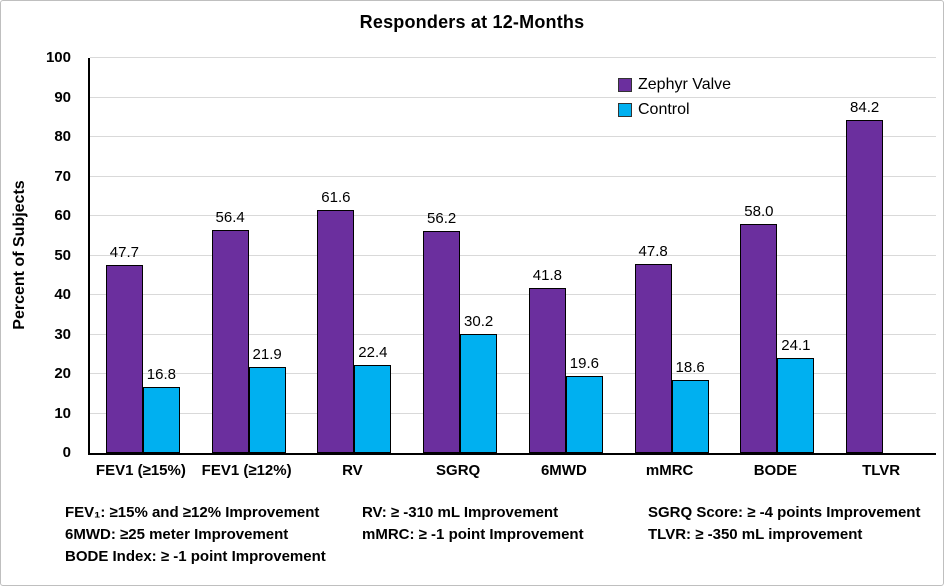  What do you see at coordinates (267, 354) in the screenshot?
I see `bar-value-label: 21.9` at bounding box center [267, 354].